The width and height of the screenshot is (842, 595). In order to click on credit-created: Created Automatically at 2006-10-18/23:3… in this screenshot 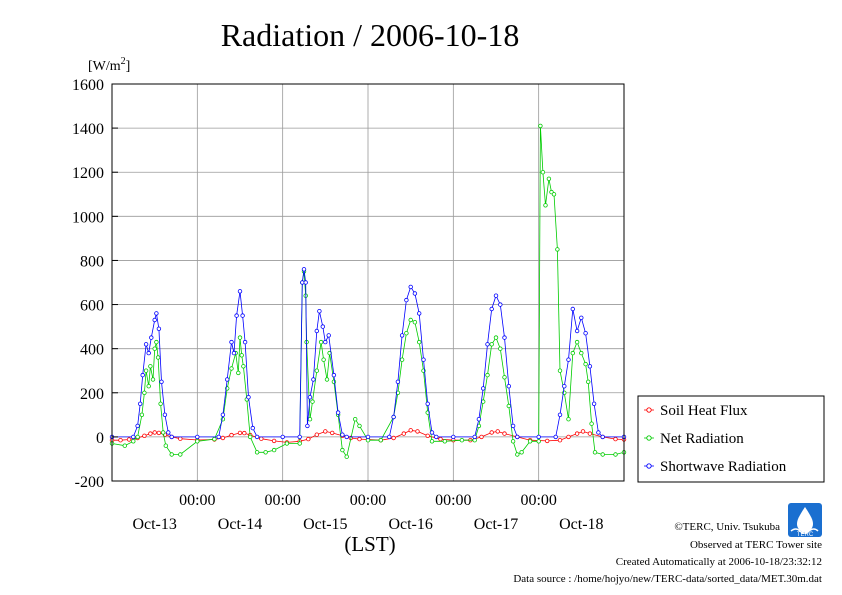, I will do `click(719, 562)`.